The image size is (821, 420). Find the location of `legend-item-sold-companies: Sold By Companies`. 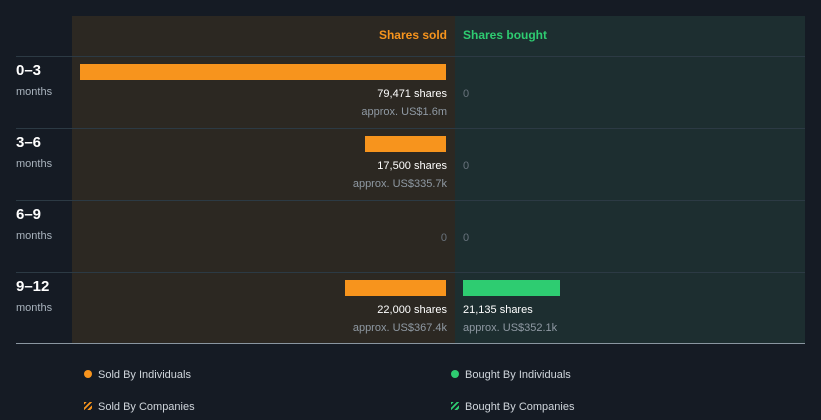

legend-item-sold-companies: Sold By Companies is located at coordinates (139, 407).